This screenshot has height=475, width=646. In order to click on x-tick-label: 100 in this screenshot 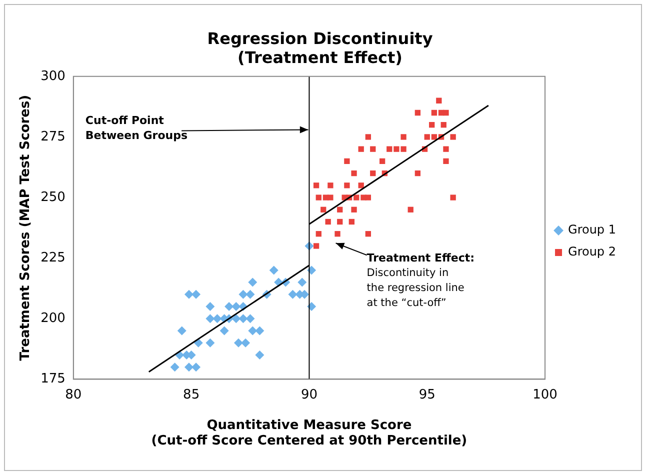, I will do `click(545, 394)`.